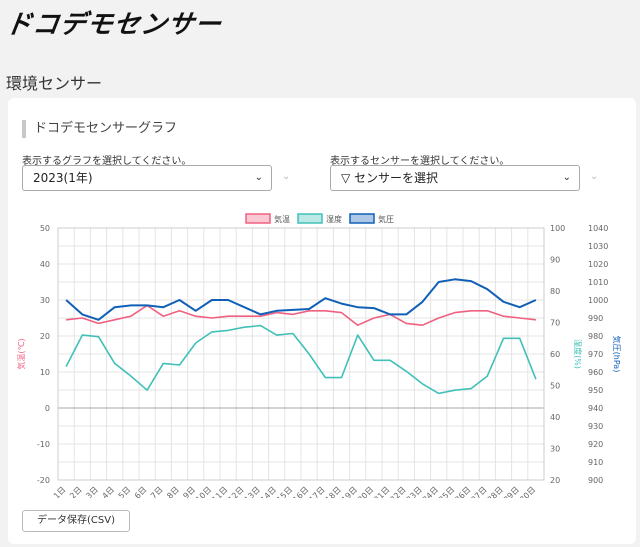 Image resolution: width=640 pixels, height=547 pixels. What do you see at coordinates (595, 444) in the screenshot?
I see `y-right2-tick-label: 920` at bounding box center [595, 444].